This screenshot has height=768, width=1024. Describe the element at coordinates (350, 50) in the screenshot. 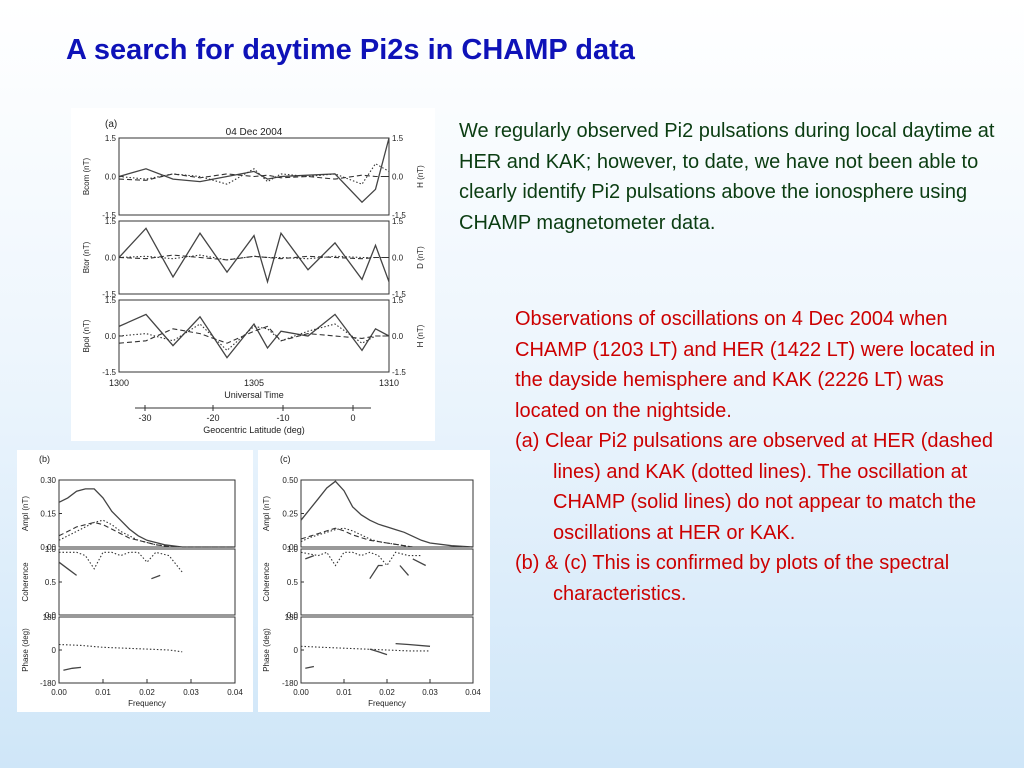

I see `slide-title: A search for daytime Pi2s in CHAMP data` at that location.